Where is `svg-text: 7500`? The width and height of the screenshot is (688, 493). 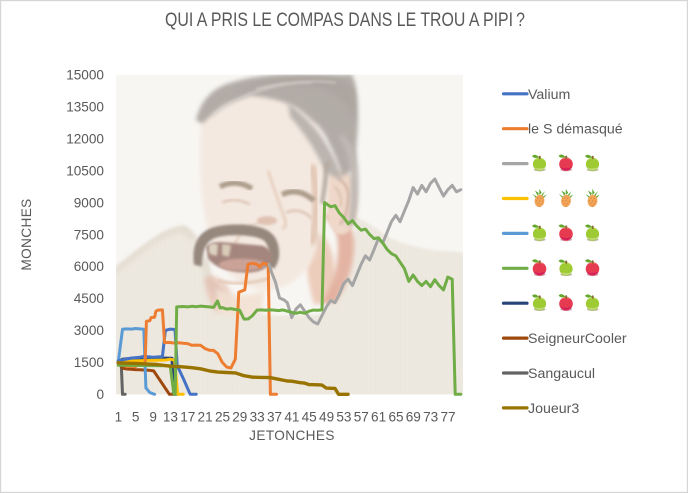
svg-text: 7500 is located at coordinates (89, 234).